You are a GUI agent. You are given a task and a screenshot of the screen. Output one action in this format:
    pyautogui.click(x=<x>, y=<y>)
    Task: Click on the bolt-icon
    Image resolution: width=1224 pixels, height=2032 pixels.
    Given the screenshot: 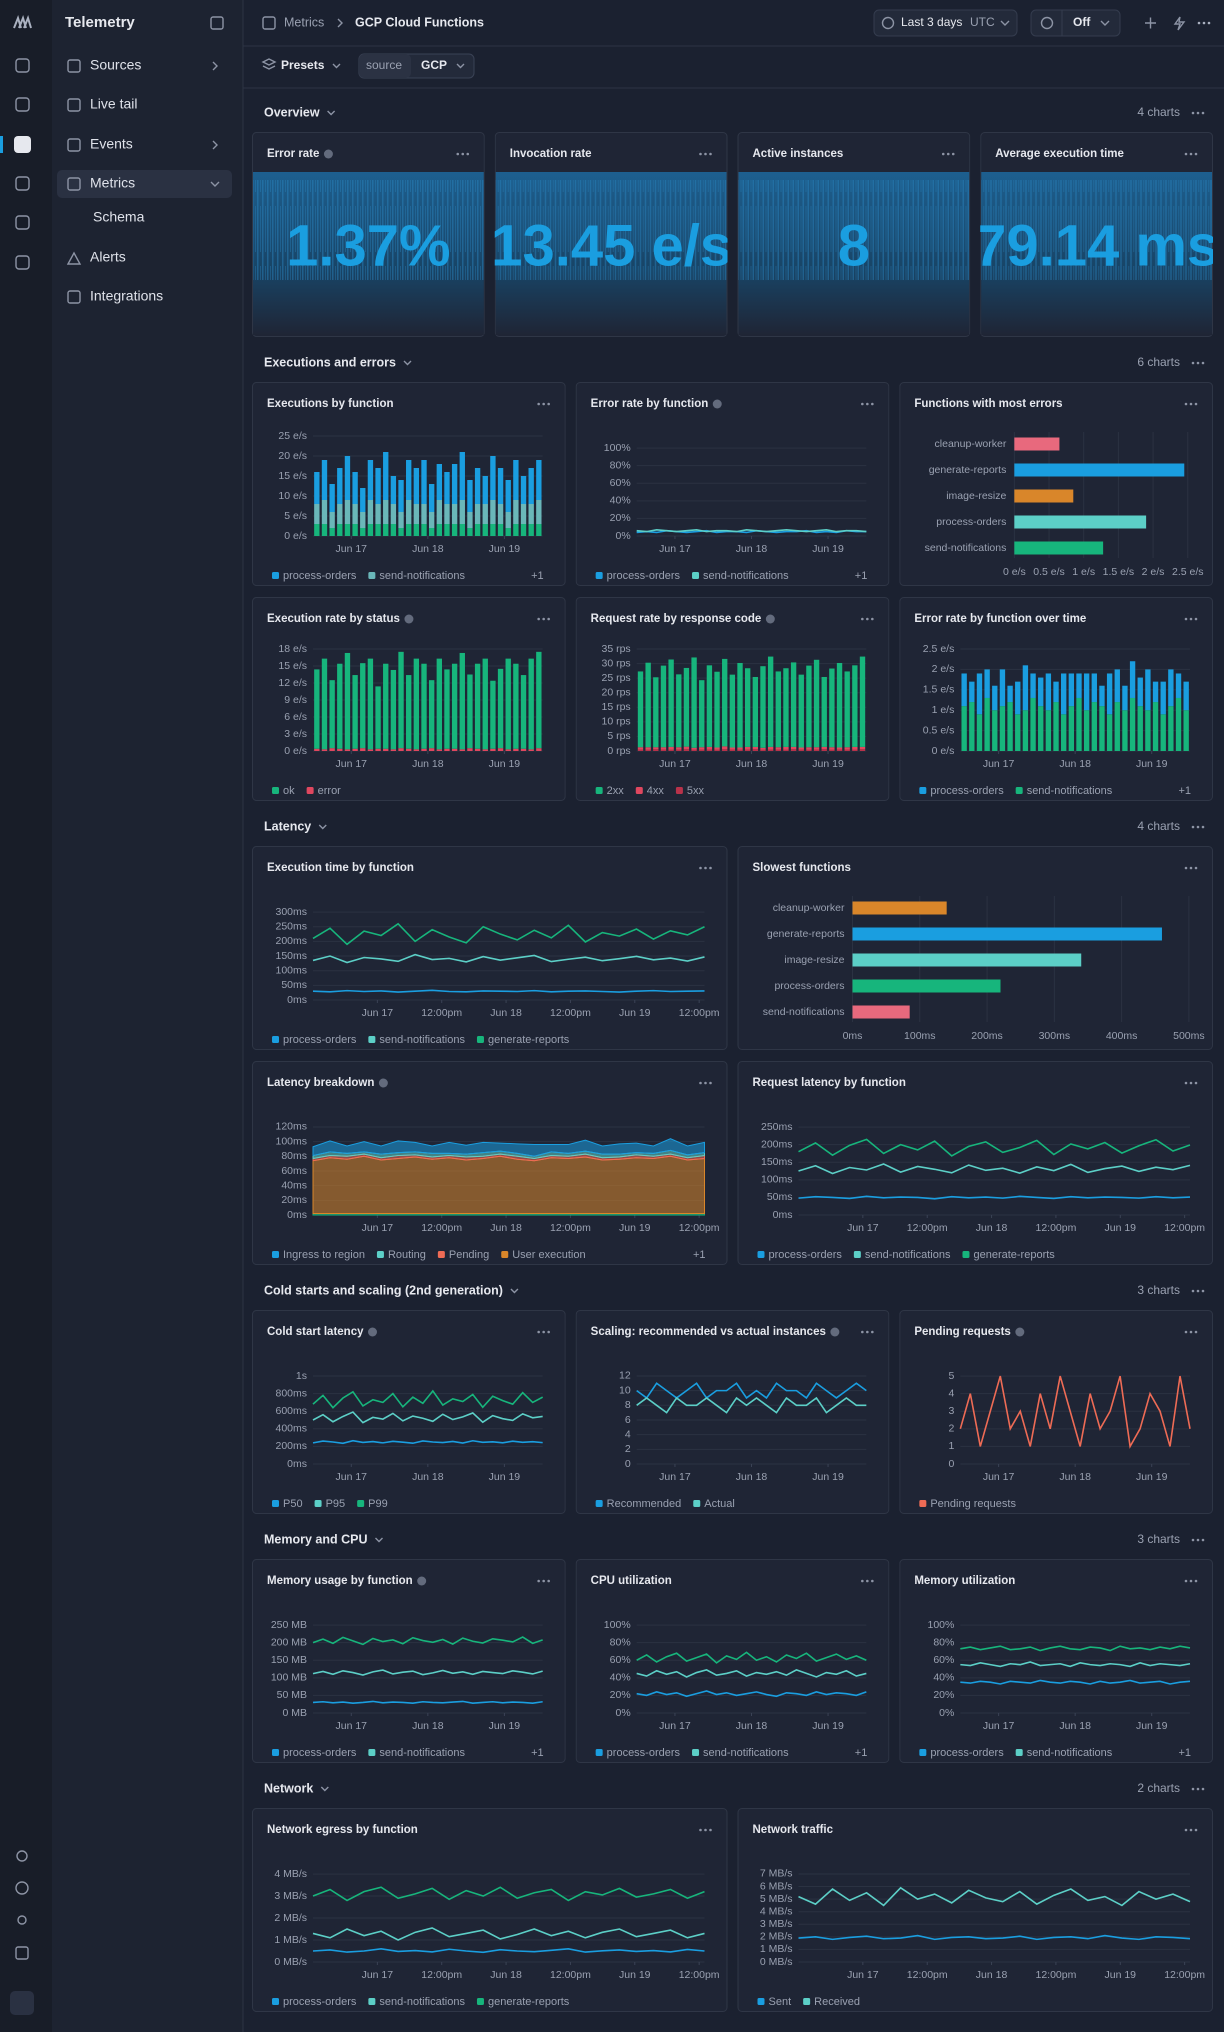 What is the action you would take?
    pyautogui.click(x=1179, y=23)
    